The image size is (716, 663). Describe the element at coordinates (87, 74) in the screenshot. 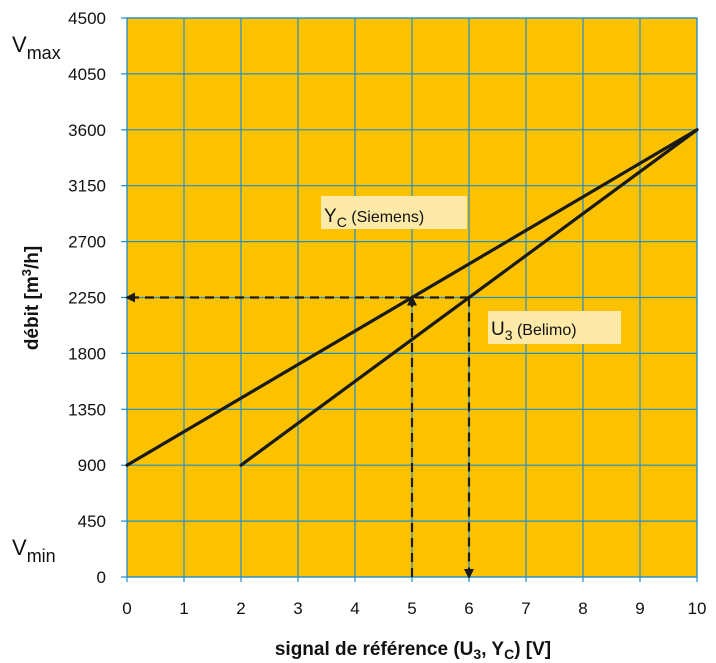

I see `y-tick-label: 4050` at that location.